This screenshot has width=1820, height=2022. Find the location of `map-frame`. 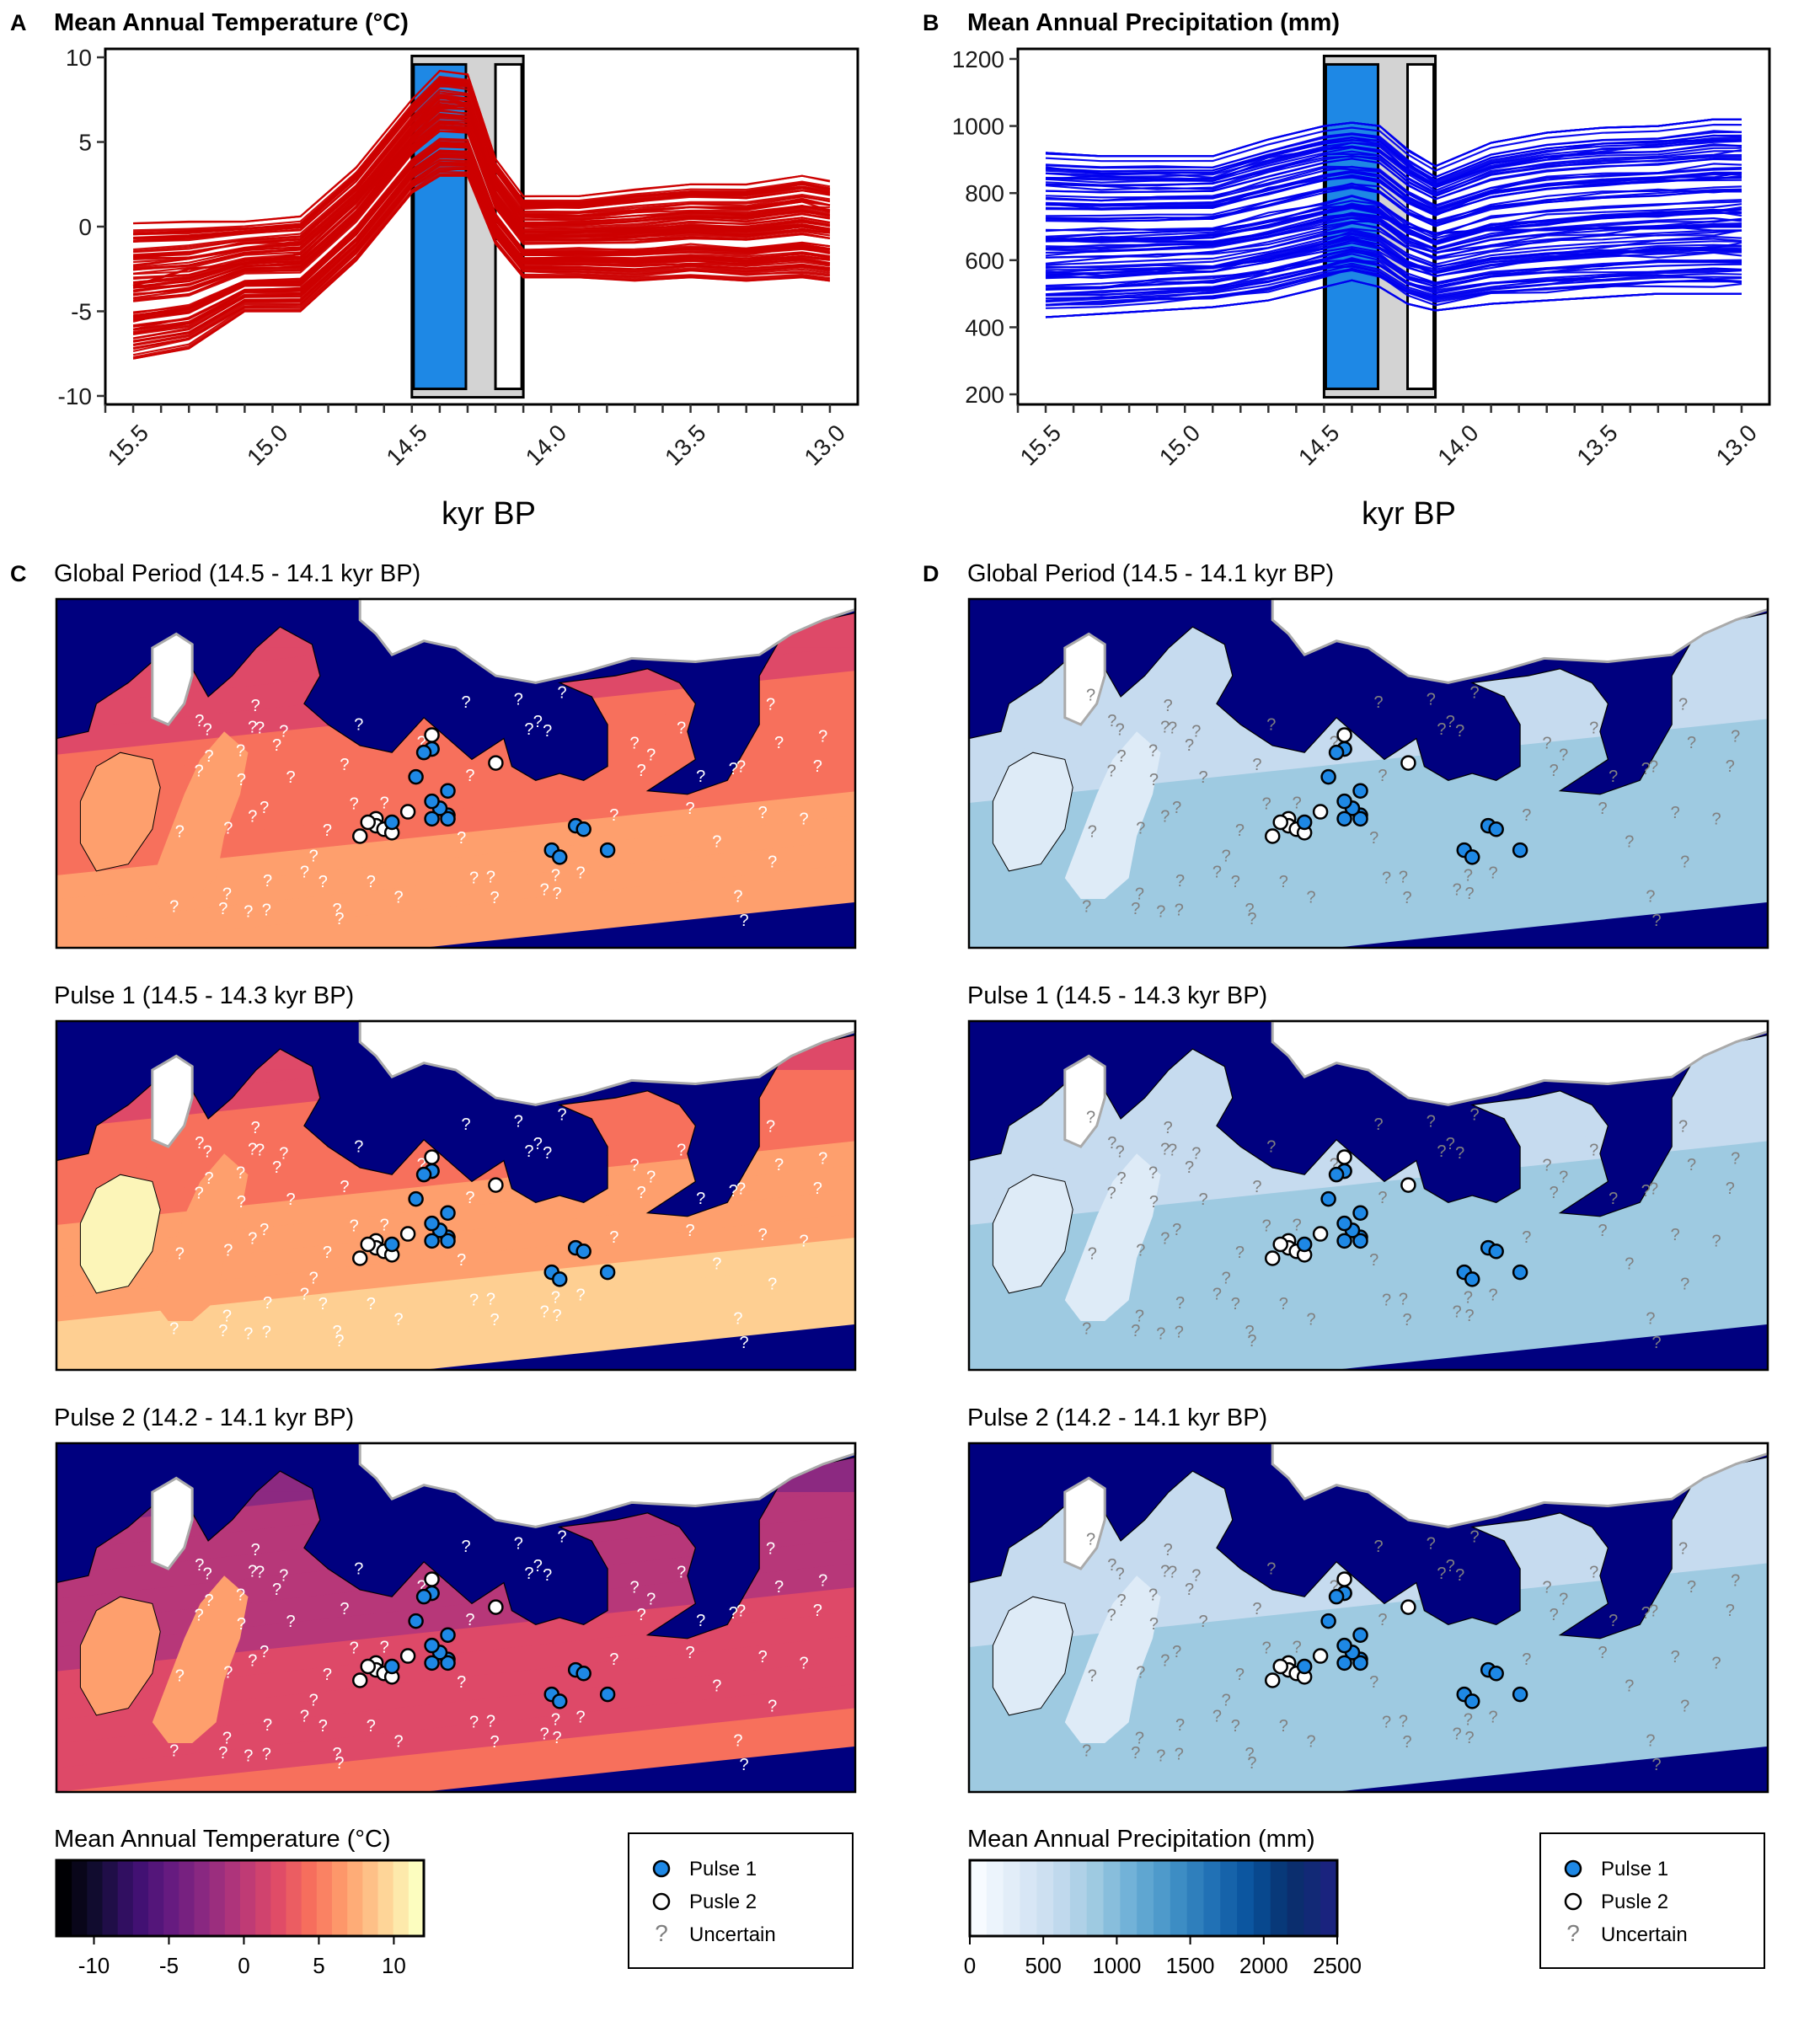

map-frame is located at coordinates (1368, 773).